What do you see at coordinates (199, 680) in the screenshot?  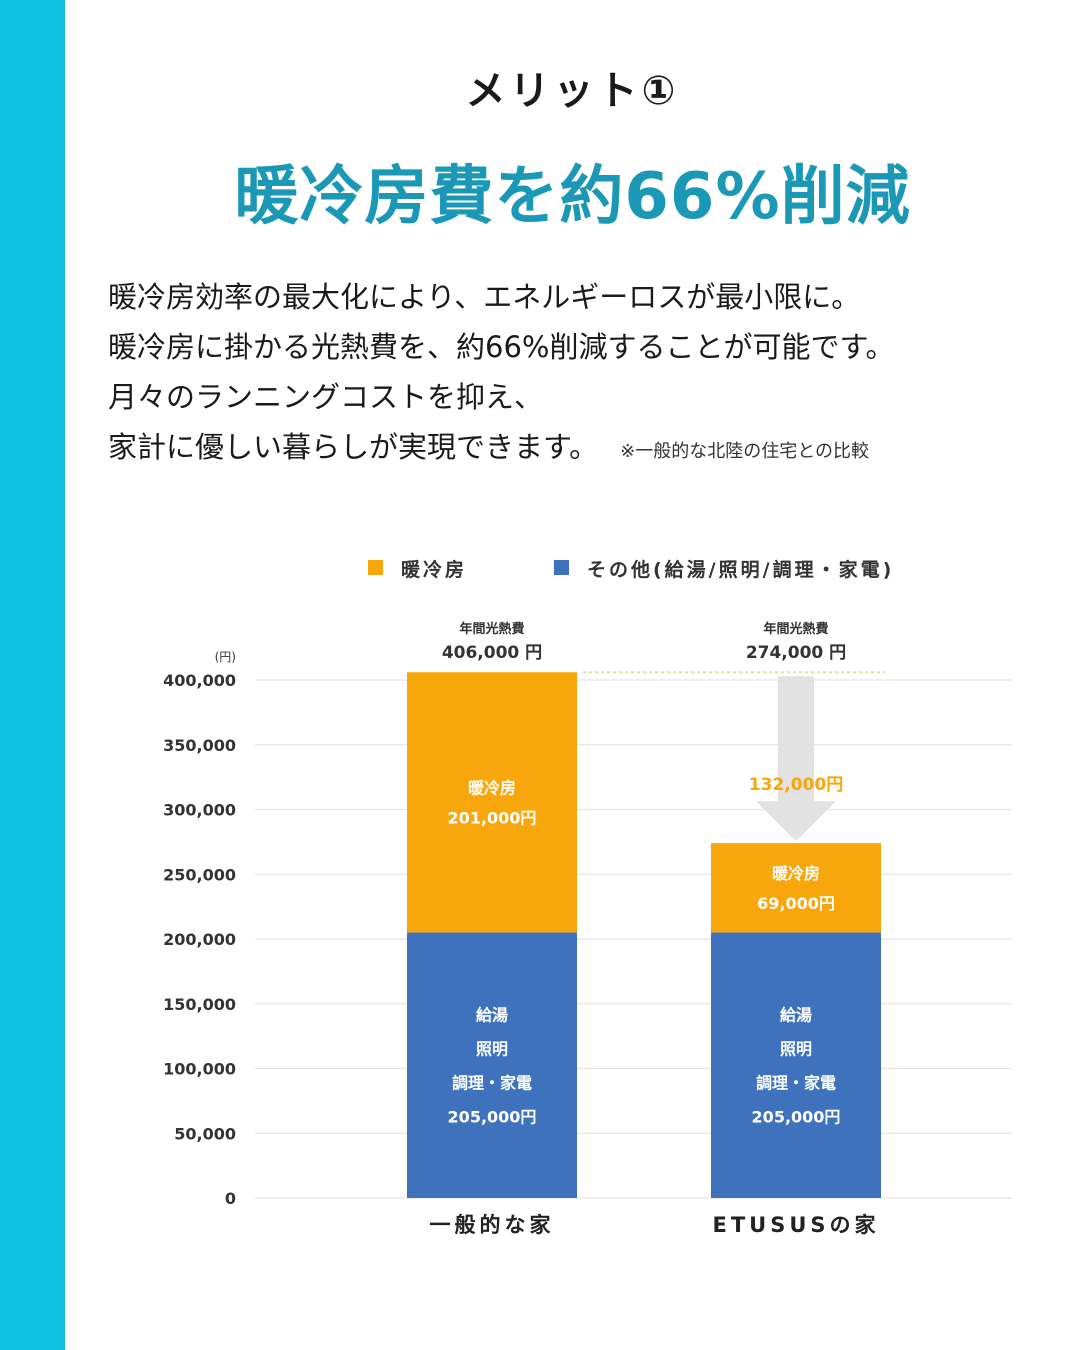 I see `y-tick-label: 400,000` at bounding box center [199, 680].